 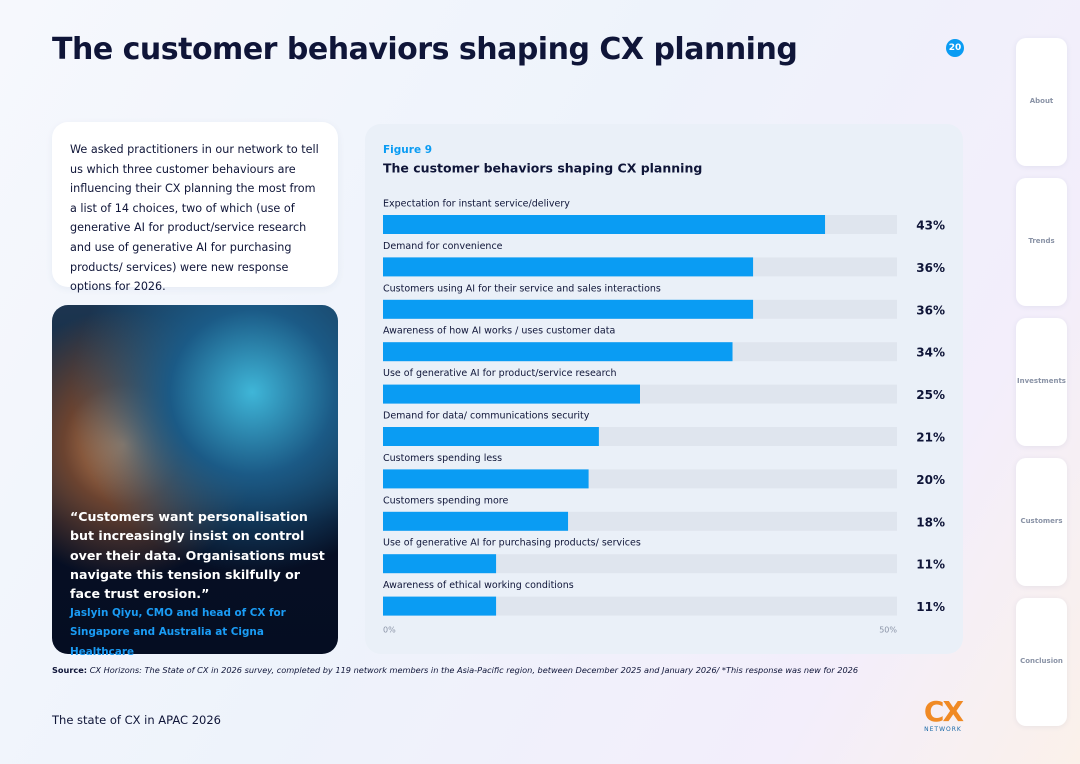 What do you see at coordinates (445, 500) in the screenshot?
I see `category-label: Customers spending more` at bounding box center [445, 500].